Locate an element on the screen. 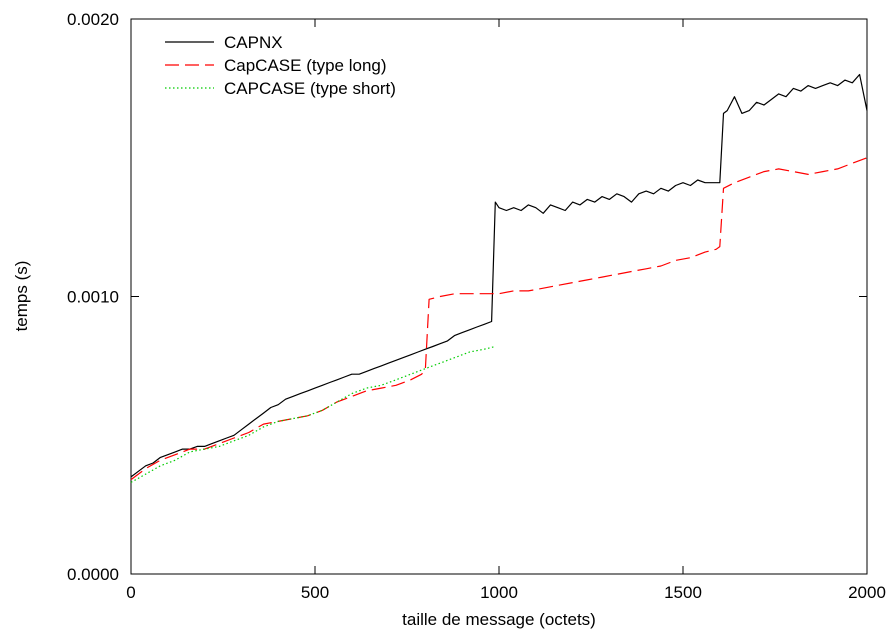 The width and height of the screenshot is (893, 637). x-axis-label: taille de message (octets) is located at coordinates (499, 619).